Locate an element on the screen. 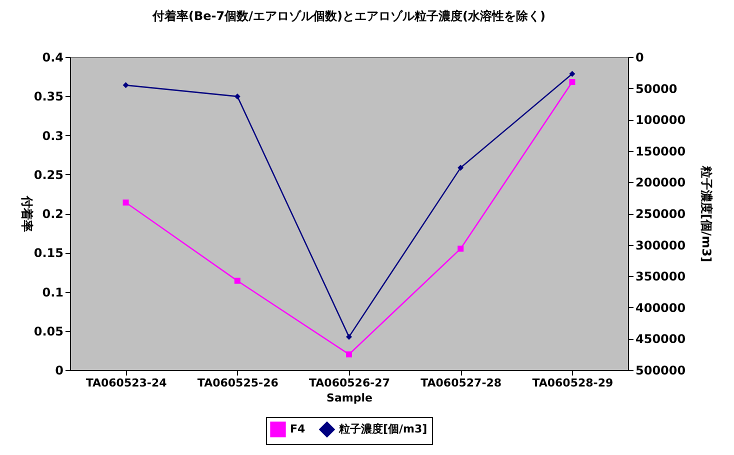 The image size is (734, 455). y2-tick-label: 500000 is located at coordinates (661, 371).